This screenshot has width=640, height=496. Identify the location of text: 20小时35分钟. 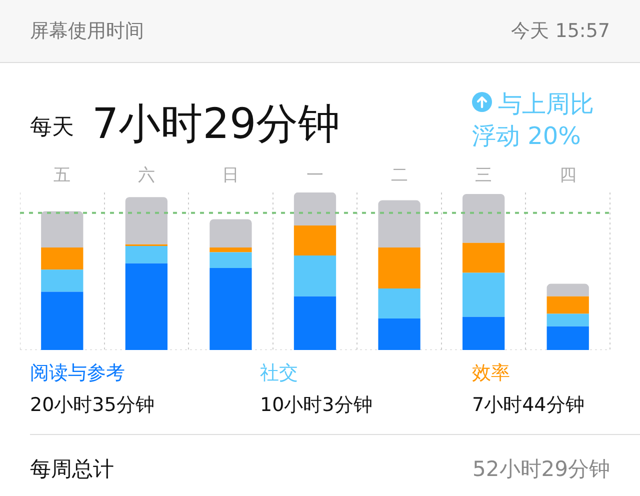
(92, 405).